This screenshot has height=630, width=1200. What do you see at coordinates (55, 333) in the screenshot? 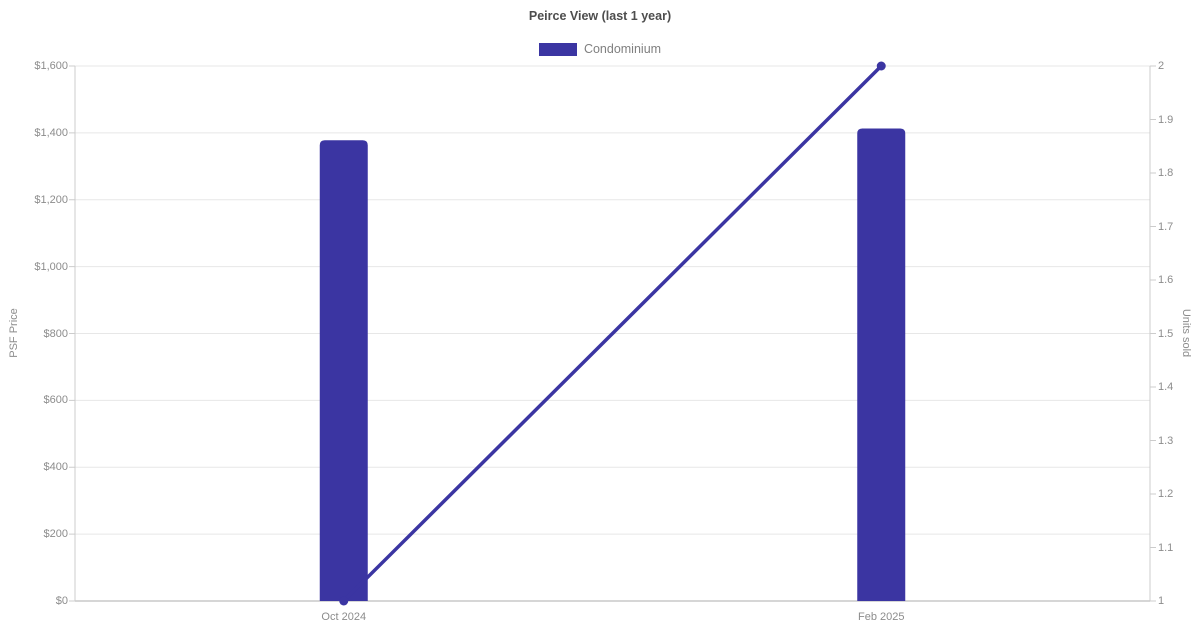
I see `left-y-tick-label: $800` at bounding box center [55, 333].